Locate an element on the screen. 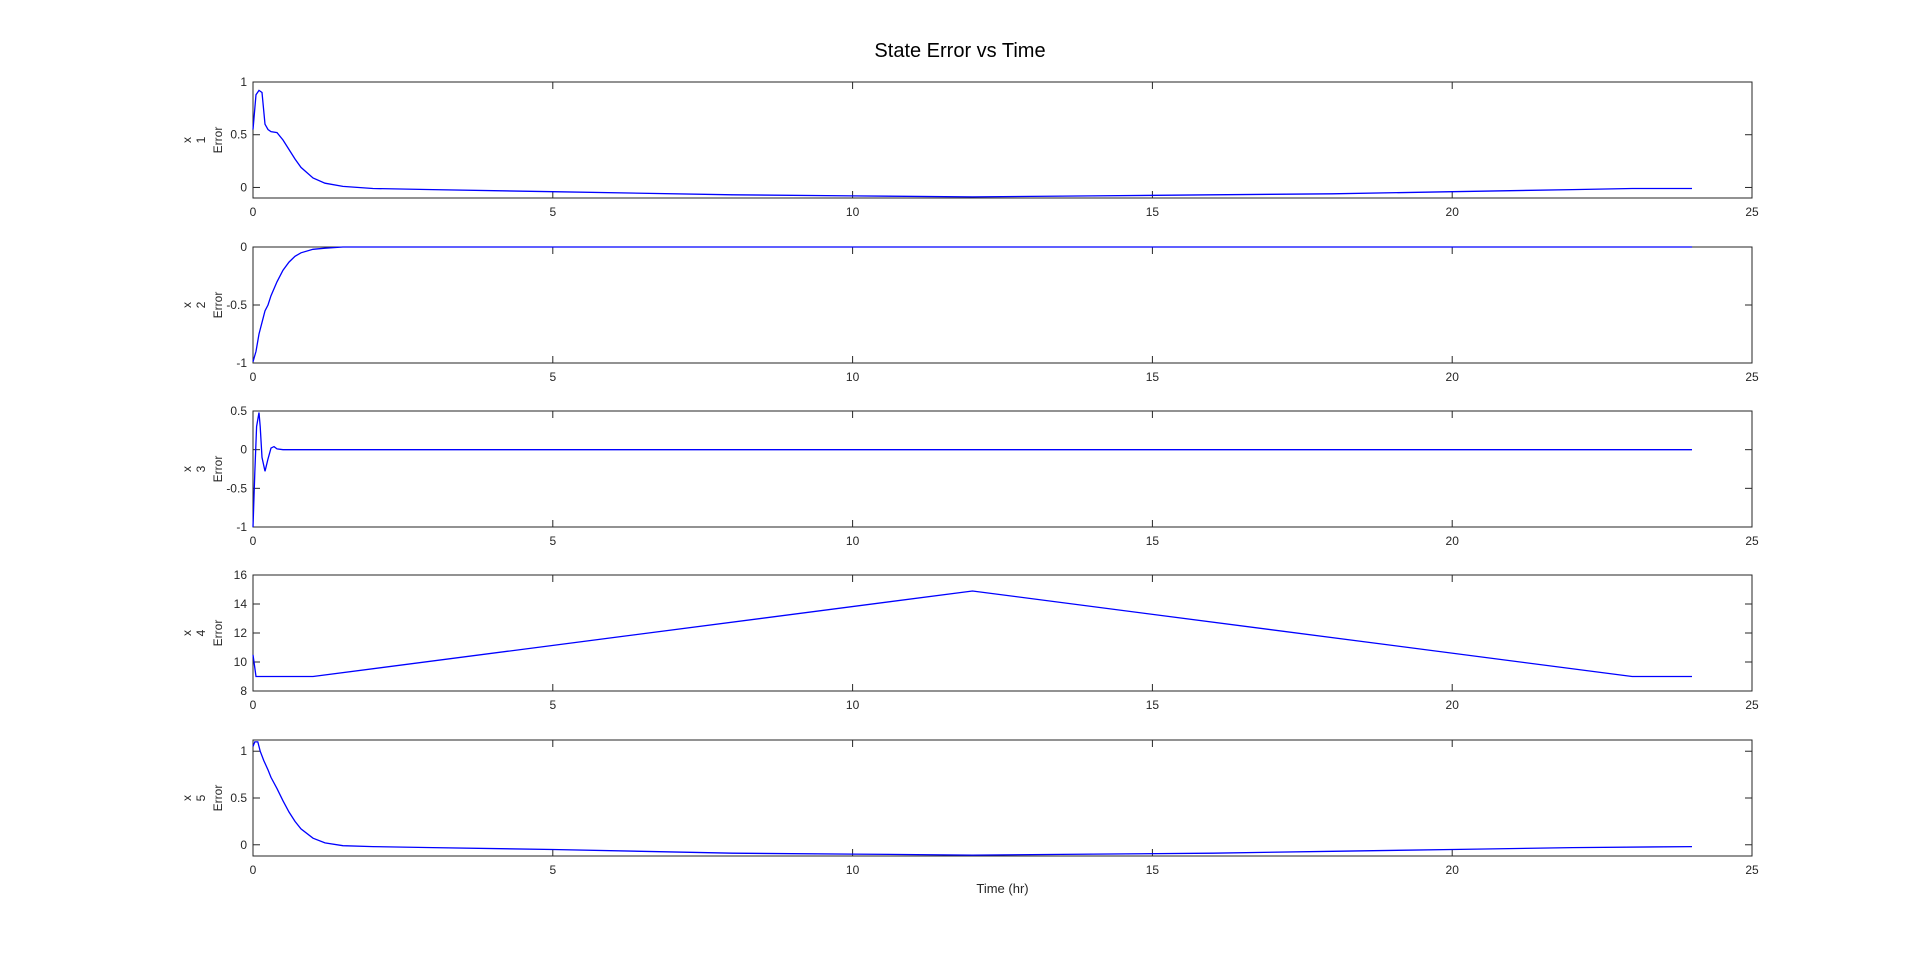 This screenshot has height=955, width=1920. subplot-1-ytick-label: 1 is located at coordinates (243, 82).